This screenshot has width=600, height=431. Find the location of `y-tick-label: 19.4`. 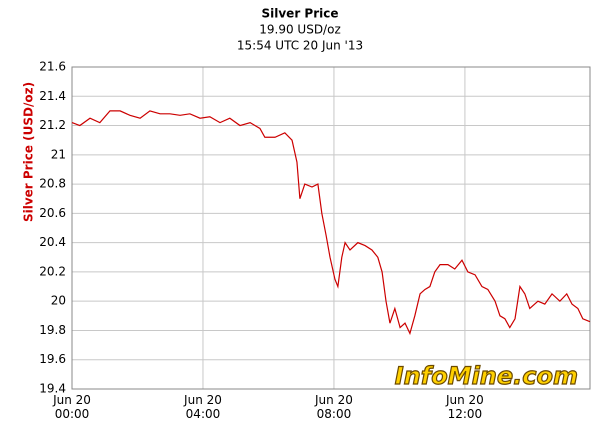

y-tick-label: 19.4 is located at coordinates (52, 389).